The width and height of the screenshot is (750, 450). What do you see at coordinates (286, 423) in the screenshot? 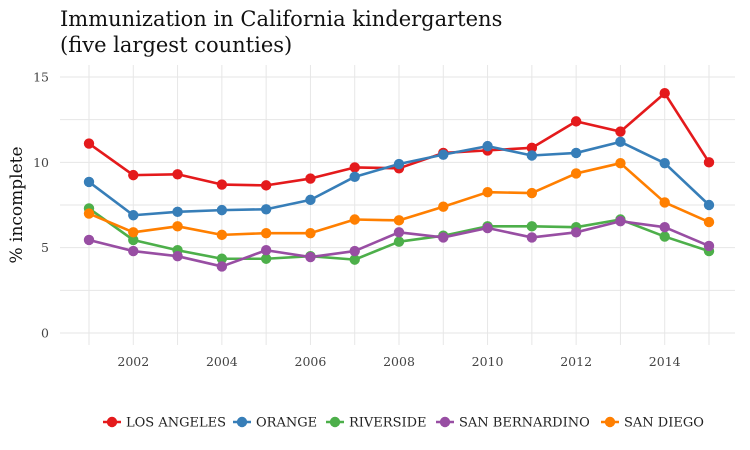
I see `legend-label: ORANGE` at bounding box center [286, 423].